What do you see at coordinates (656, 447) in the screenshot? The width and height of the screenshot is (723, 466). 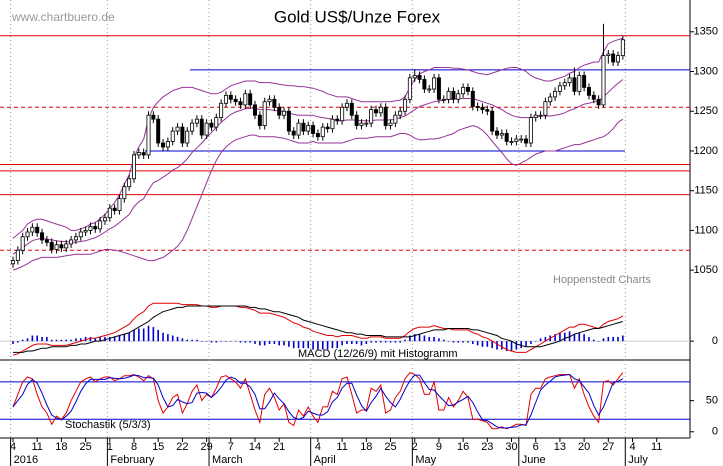 I see `x-tick-label: 11` at bounding box center [656, 447].